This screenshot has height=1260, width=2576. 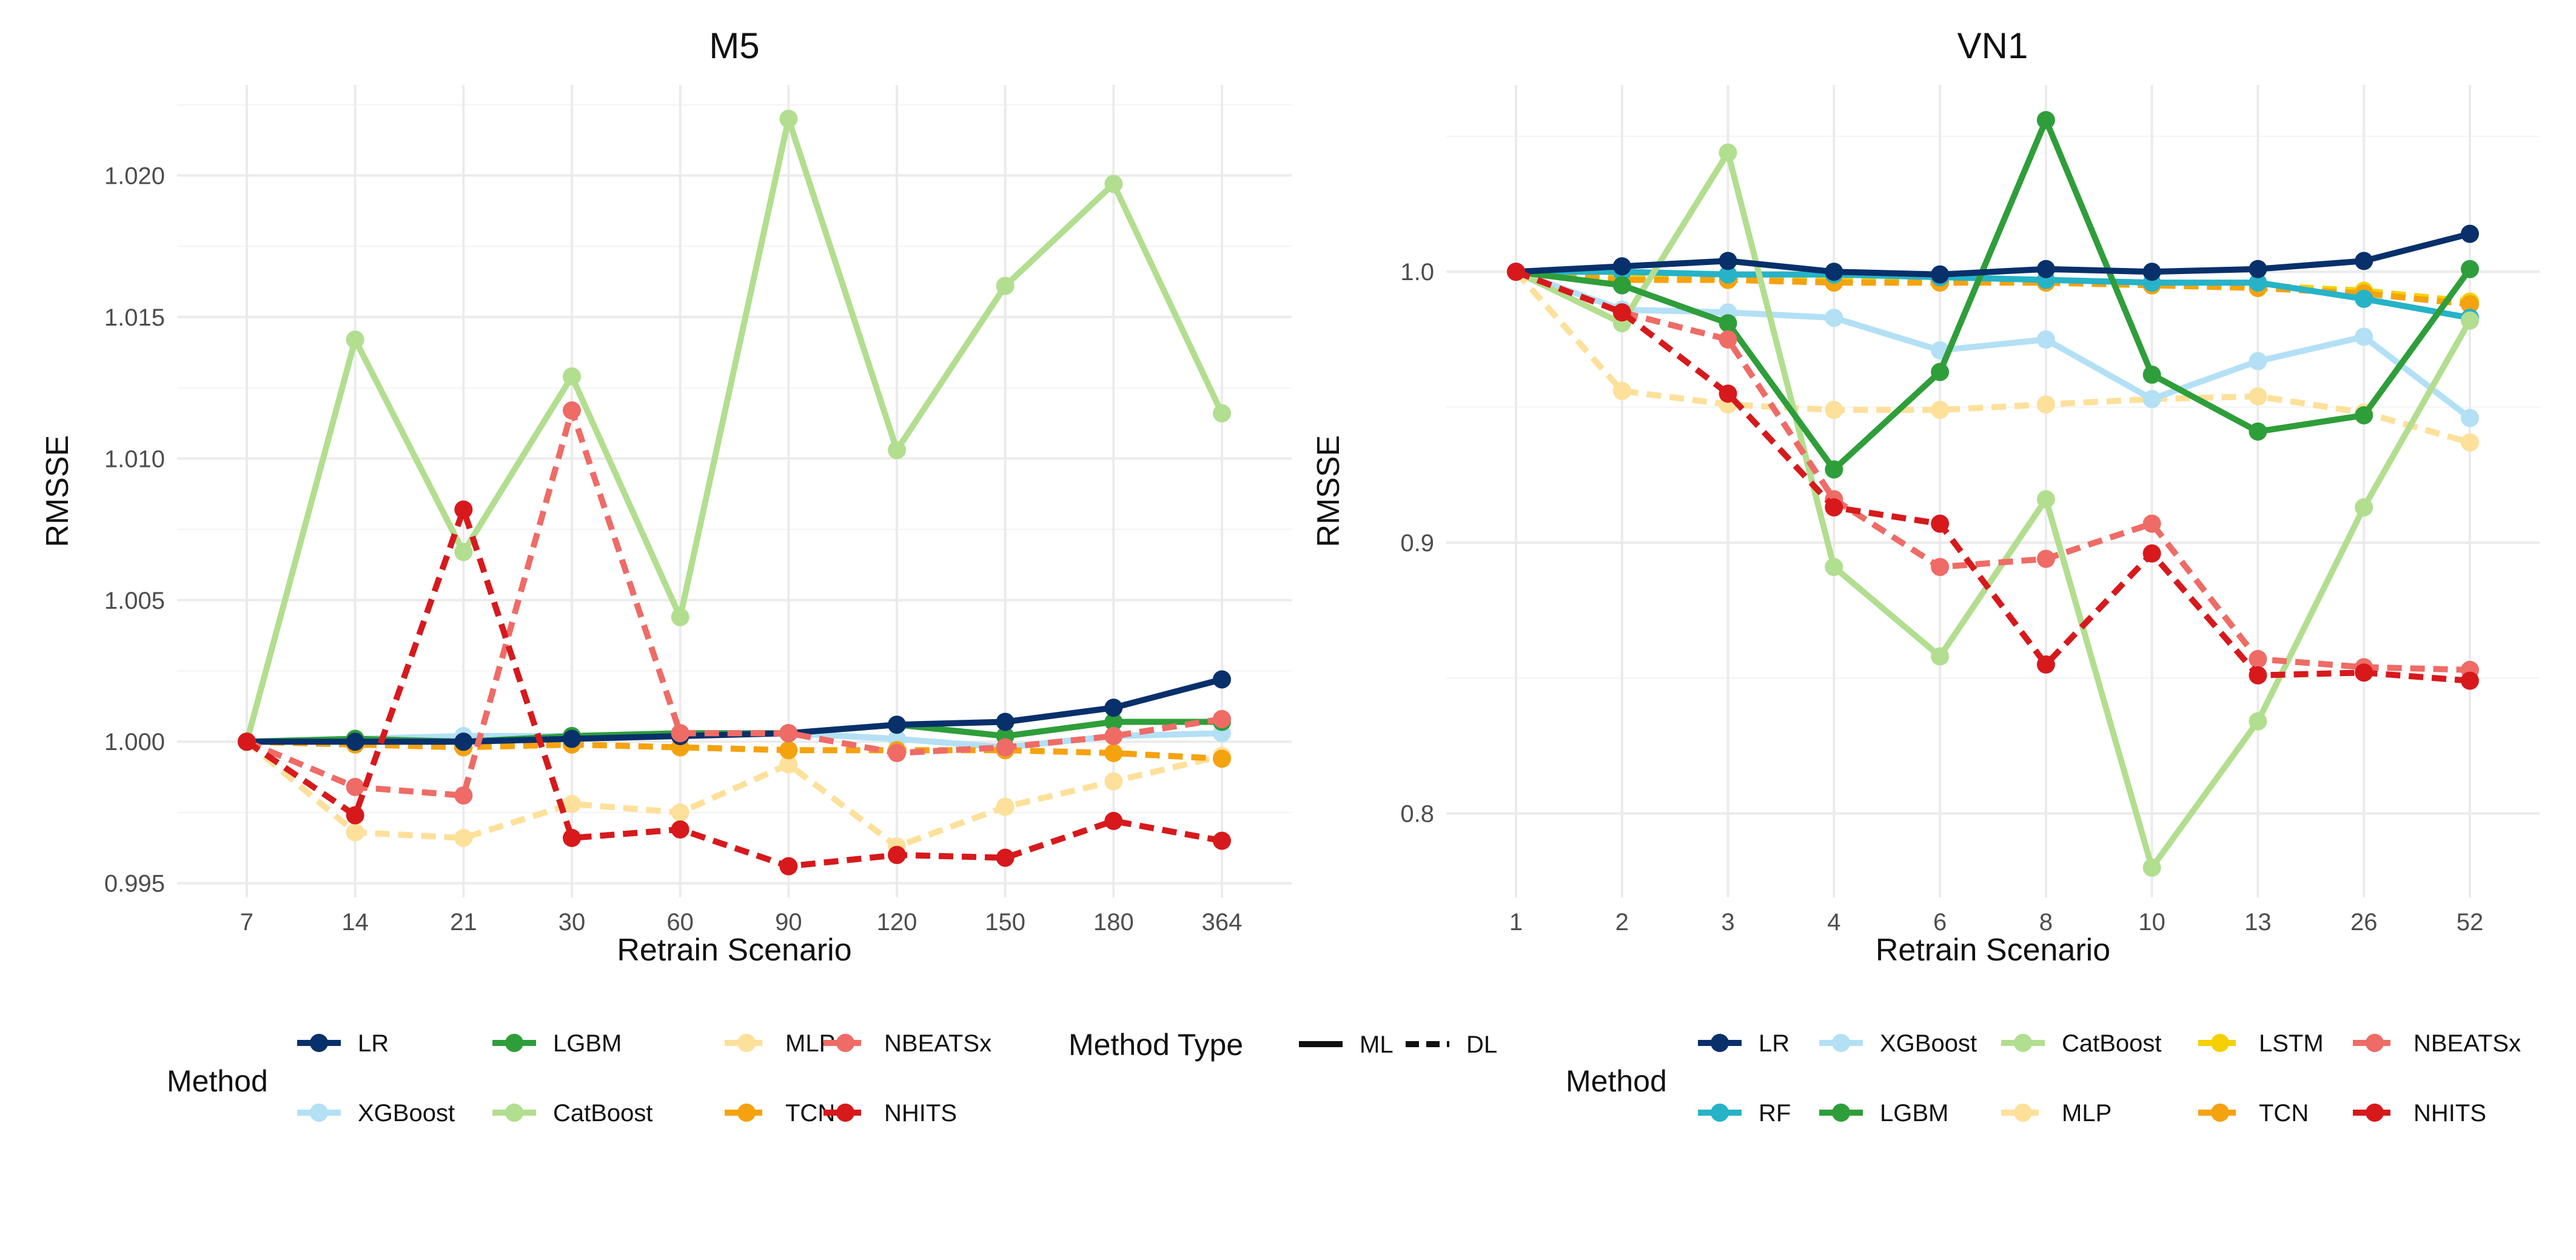 I want to click on y-tick-label: 1.005, so click(x=134, y=601).